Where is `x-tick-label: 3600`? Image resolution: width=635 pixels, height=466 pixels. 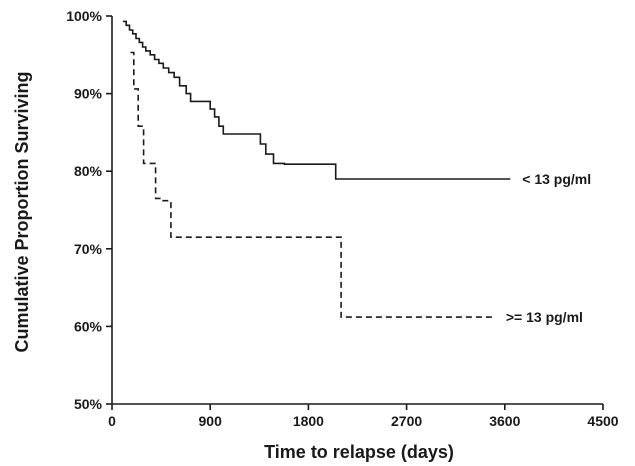 x-tick-label: 3600 is located at coordinates (504, 421).